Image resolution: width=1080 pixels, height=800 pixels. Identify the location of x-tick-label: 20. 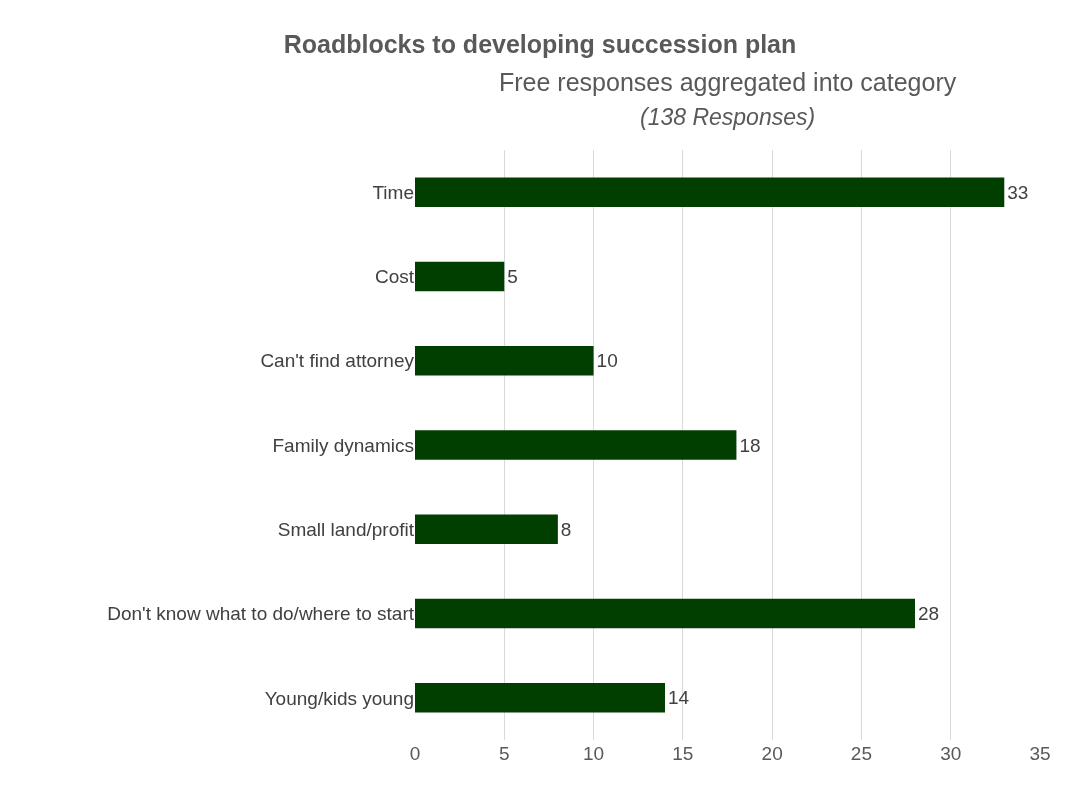
(772, 753).